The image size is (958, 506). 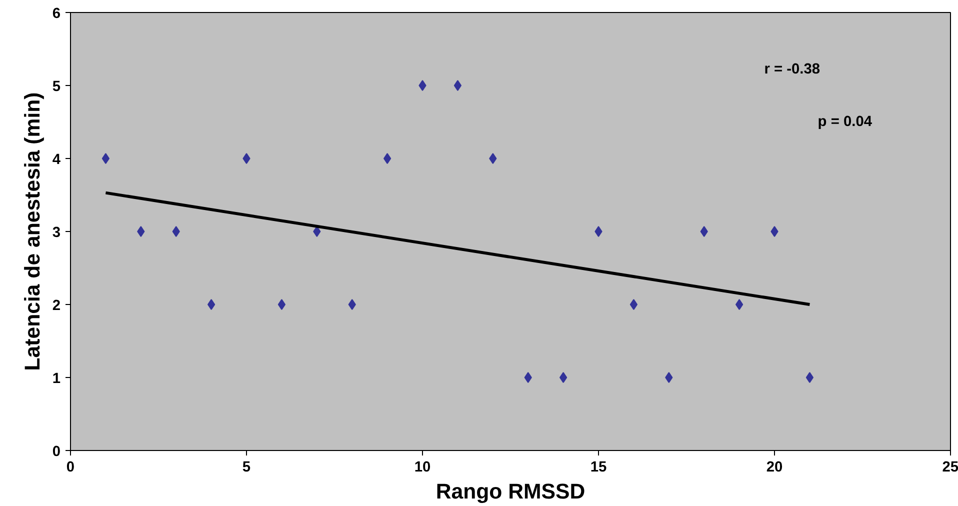 What do you see at coordinates (422, 468) in the screenshot?
I see `x-tick-label: 10` at bounding box center [422, 468].